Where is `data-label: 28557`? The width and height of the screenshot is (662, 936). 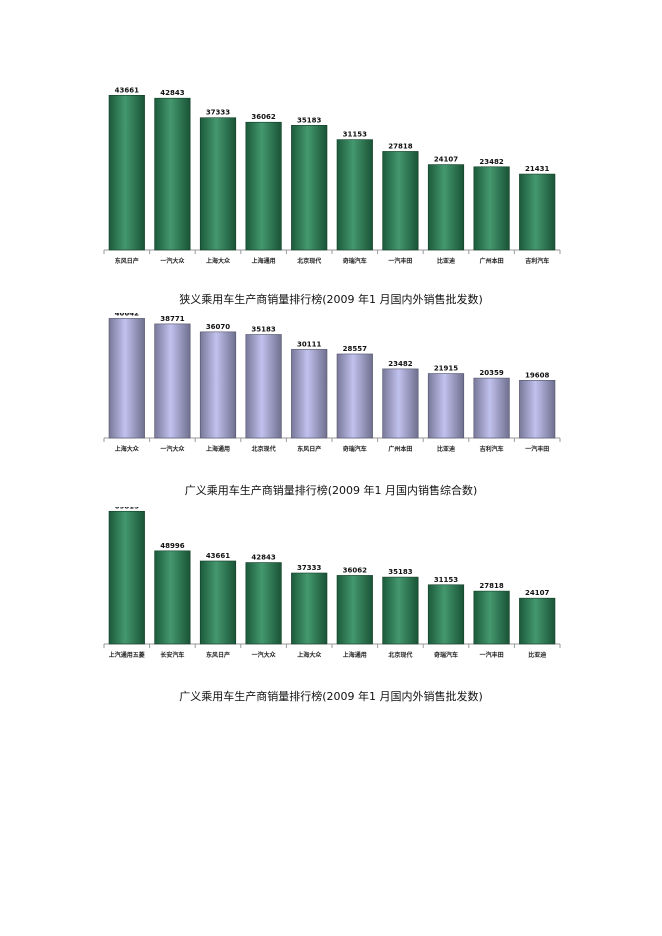
data-label: 28557 is located at coordinates (355, 349).